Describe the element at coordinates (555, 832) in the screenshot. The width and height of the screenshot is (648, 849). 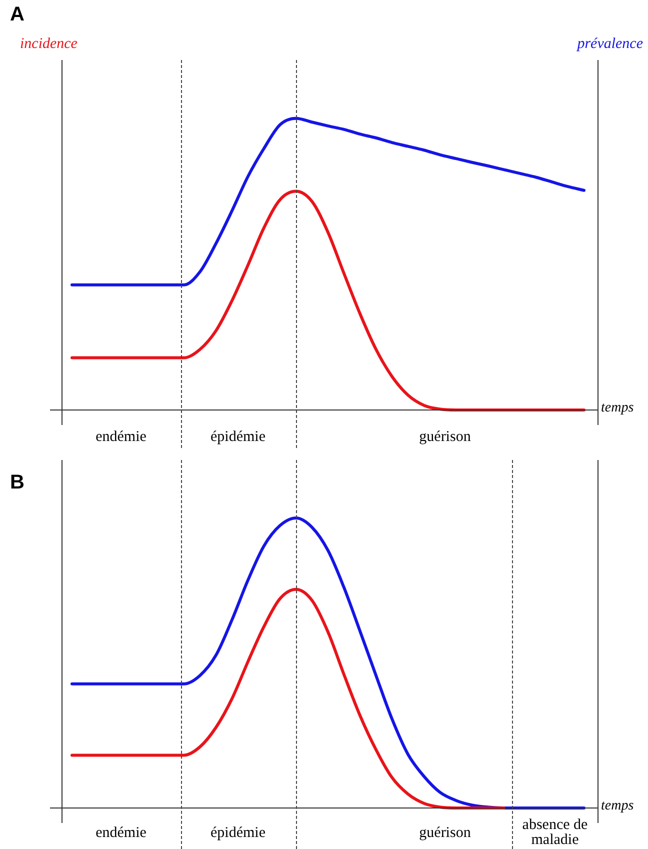
I see `text: absence de maladie` at that location.